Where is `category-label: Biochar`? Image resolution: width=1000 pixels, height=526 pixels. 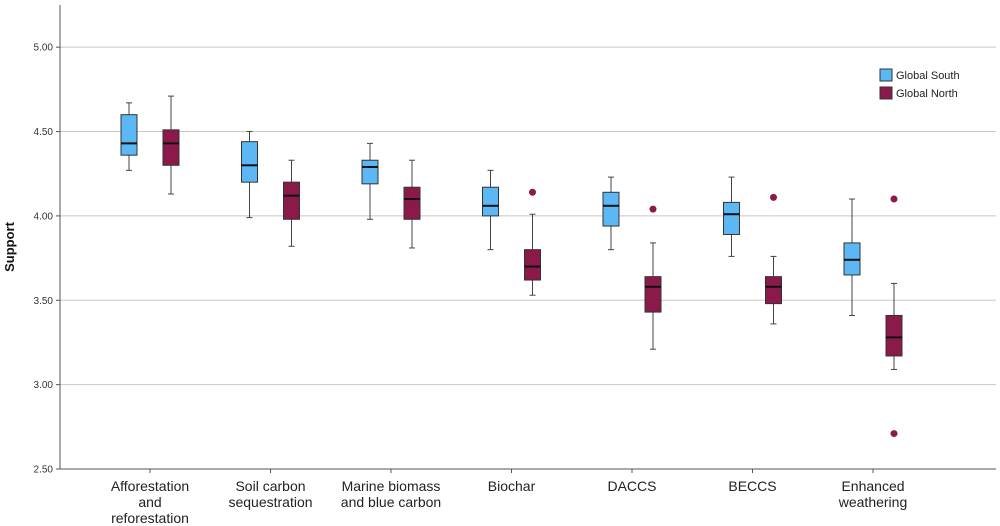 category-label: Biochar is located at coordinates (512, 486).